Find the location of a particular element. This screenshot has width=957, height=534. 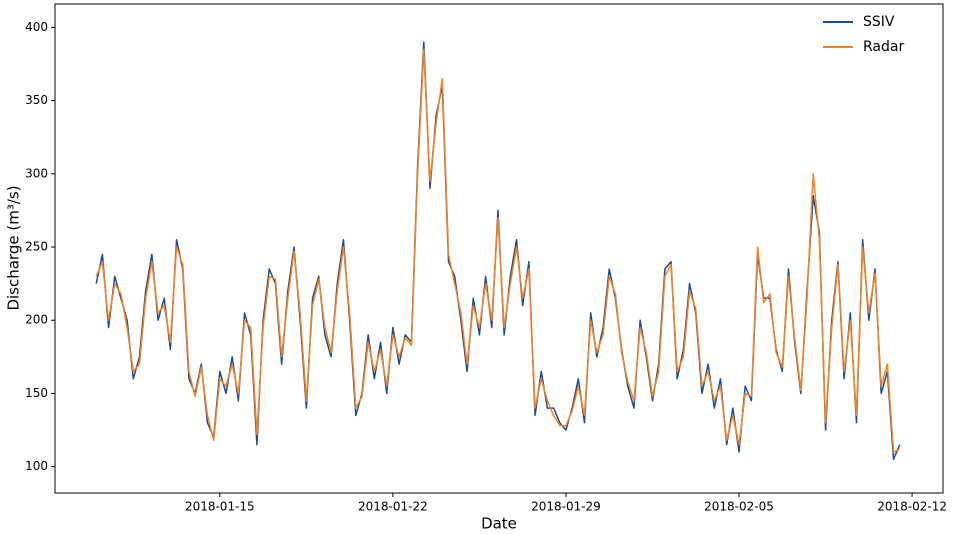

y-tick-label: 350 is located at coordinates (36, 100).